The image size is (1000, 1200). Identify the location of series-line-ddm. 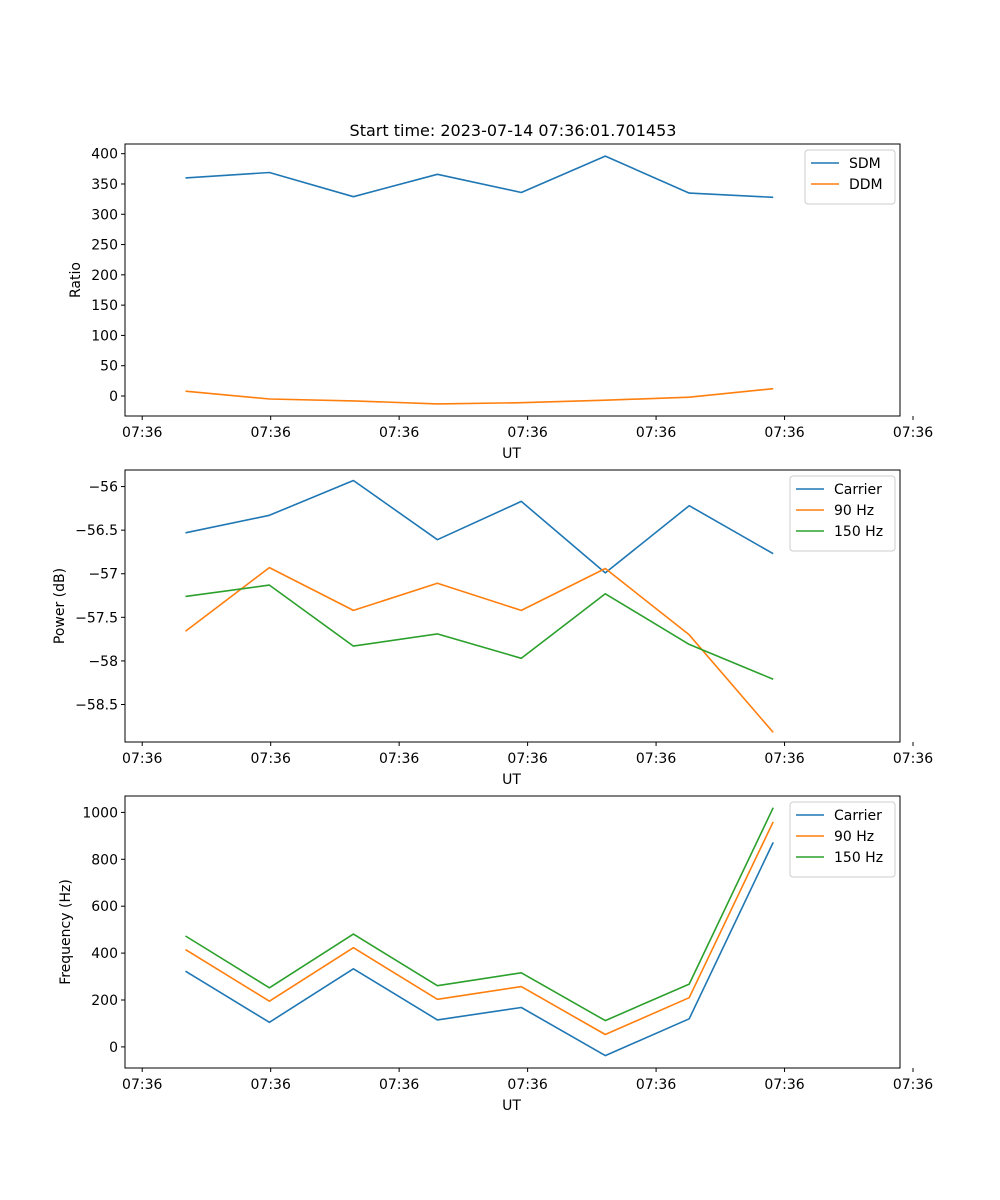
(479, 396).